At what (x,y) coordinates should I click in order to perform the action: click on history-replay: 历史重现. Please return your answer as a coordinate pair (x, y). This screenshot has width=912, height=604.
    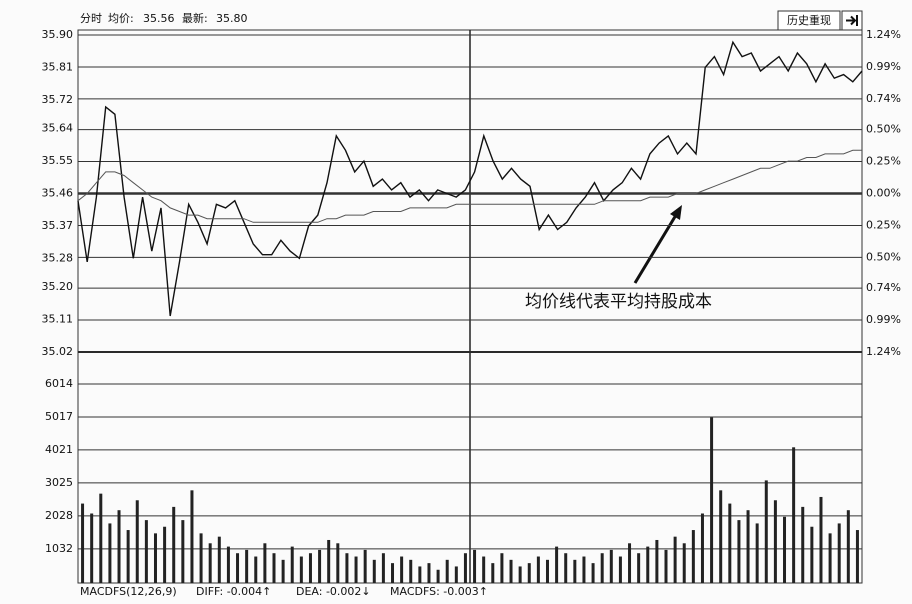
    Looking at the image, I should click on (809, 20).